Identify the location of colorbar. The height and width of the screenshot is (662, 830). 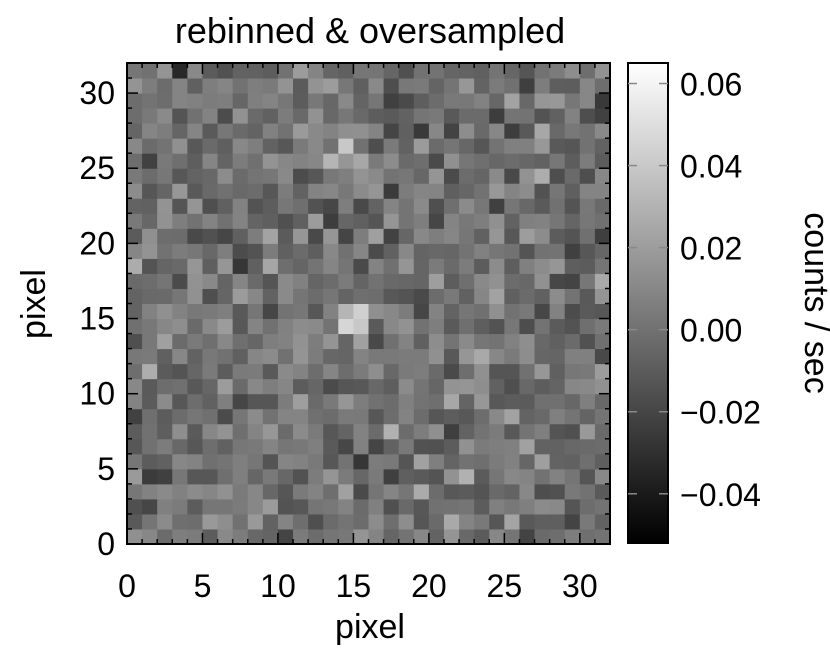
(648, 303).